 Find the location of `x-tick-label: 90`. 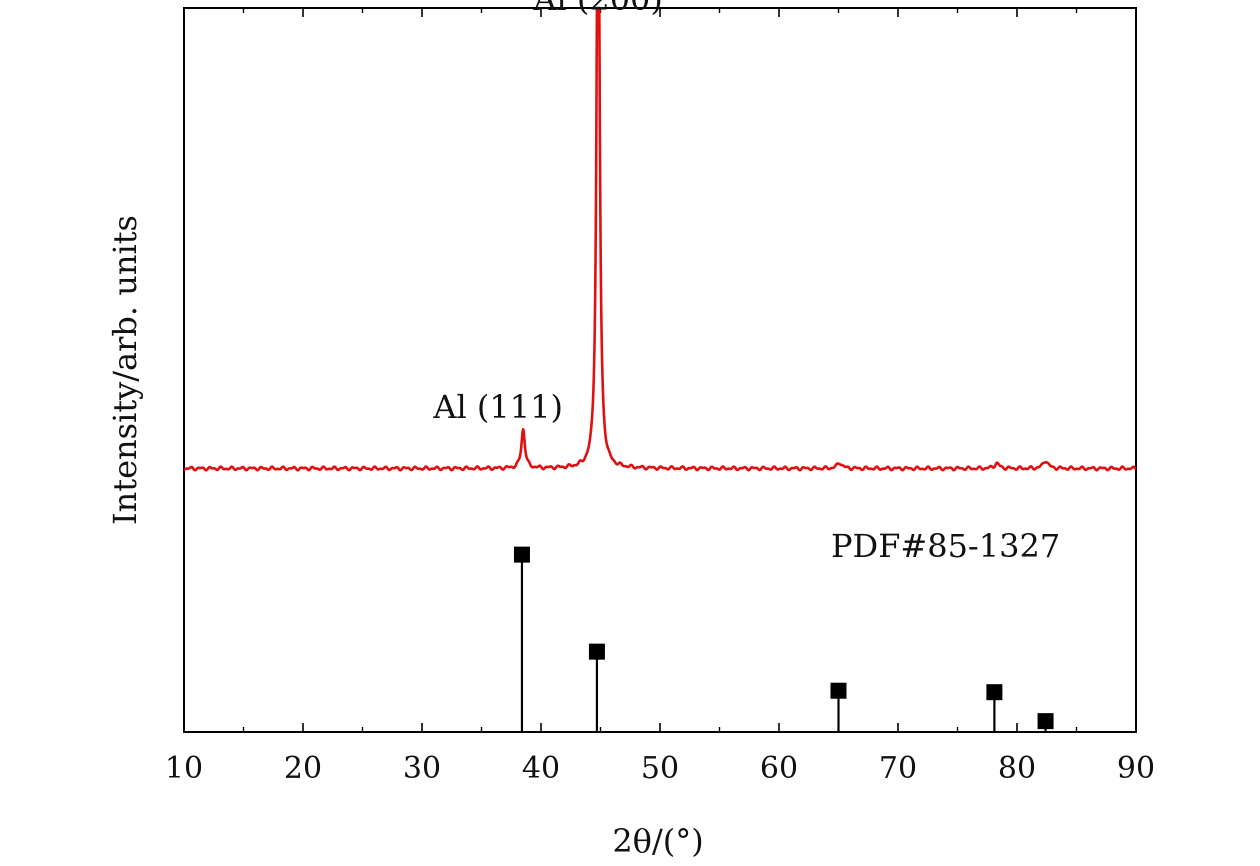

x-tick-label: 90 is located at coordinates (1136, 768).